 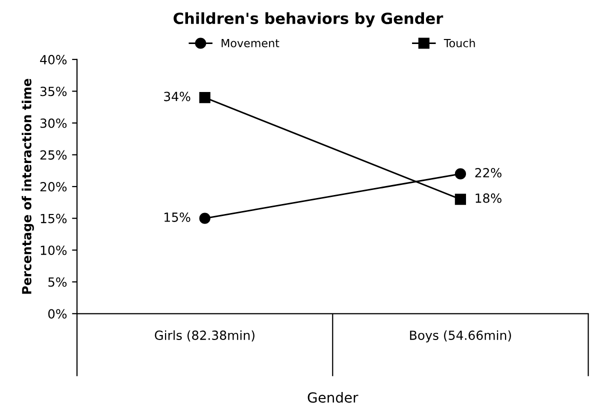 What do you see at coordinates (177, 217) in the screenshot?
I see `data-label: 15%` at bounding box center [177, 217].